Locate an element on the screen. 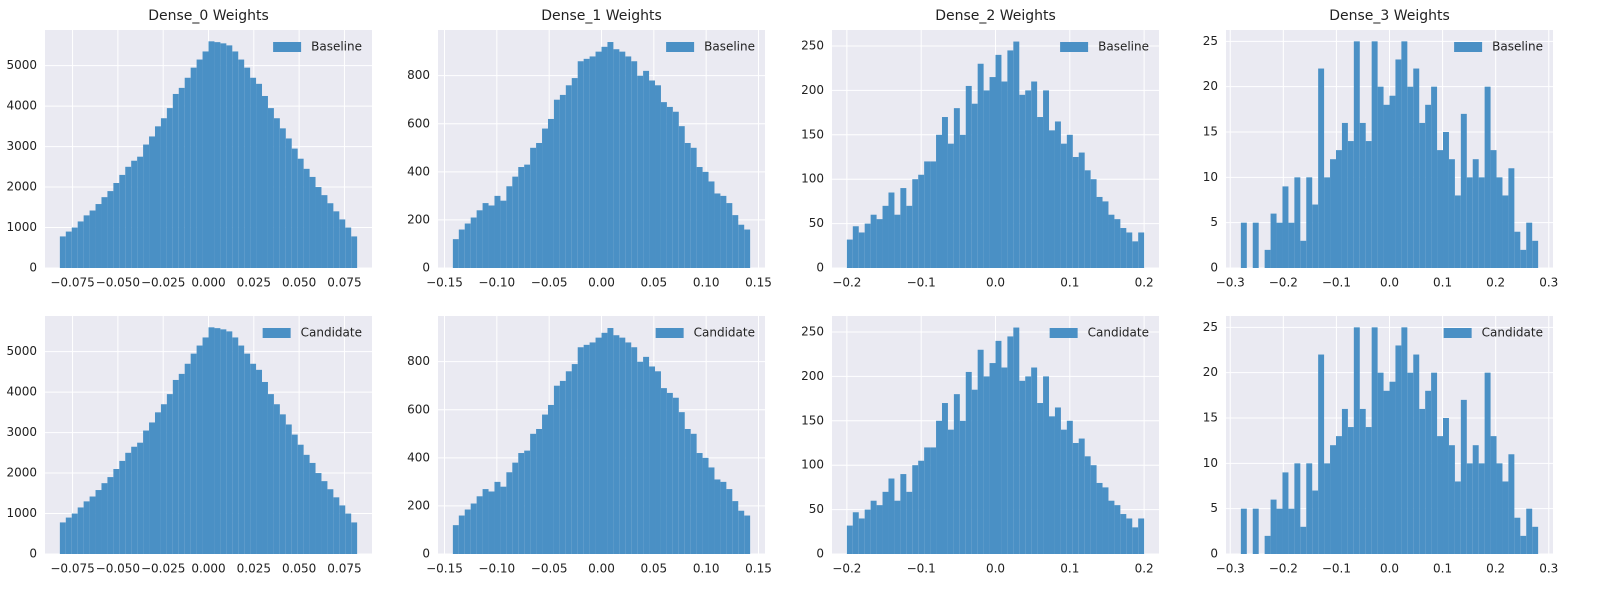  y-tick-label: 200 is located at coordinates (418, 219).